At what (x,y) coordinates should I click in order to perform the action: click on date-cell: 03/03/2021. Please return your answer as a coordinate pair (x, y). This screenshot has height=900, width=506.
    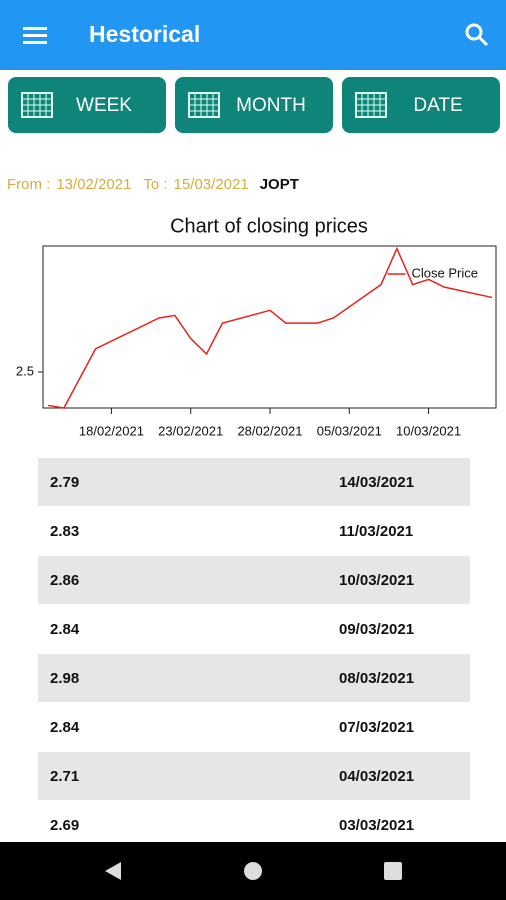
    Looking at the image, I should click on (376, 825).